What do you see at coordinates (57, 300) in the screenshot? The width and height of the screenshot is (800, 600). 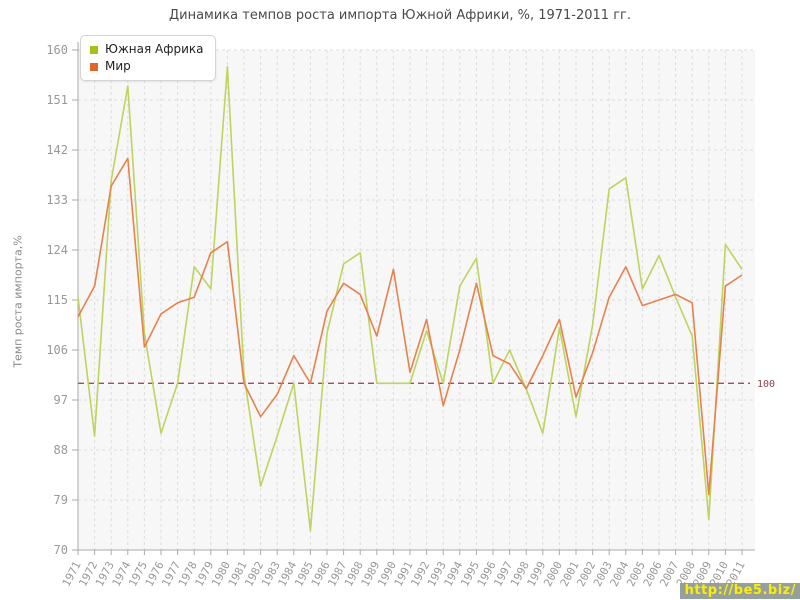 I see `y-tick-label: 115` at bounding box center [57, 300].